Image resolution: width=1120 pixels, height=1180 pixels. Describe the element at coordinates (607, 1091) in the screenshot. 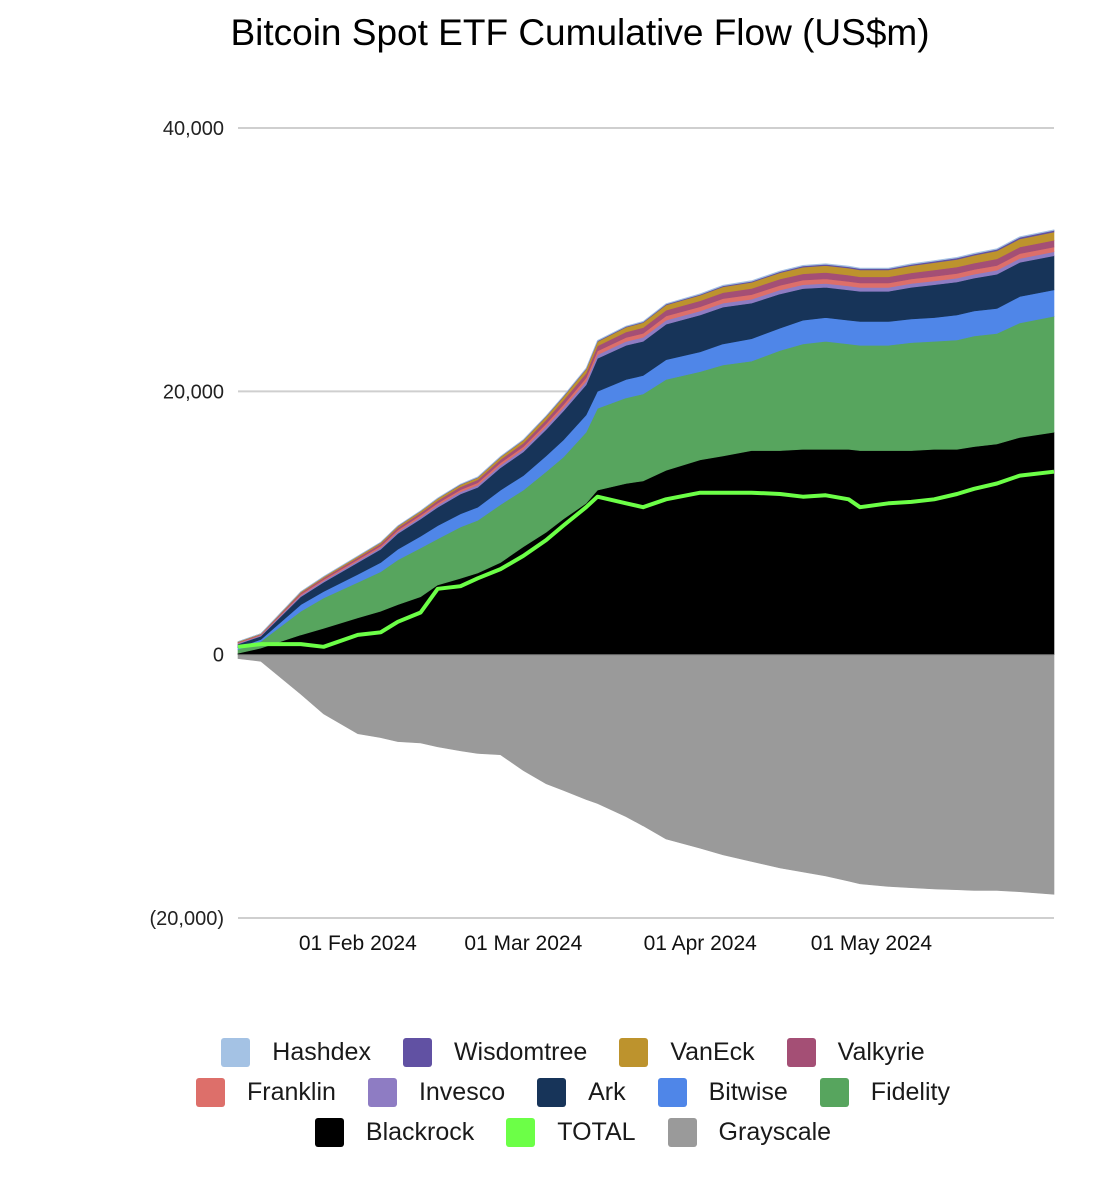

I see `legend-label: Ark` at that location.